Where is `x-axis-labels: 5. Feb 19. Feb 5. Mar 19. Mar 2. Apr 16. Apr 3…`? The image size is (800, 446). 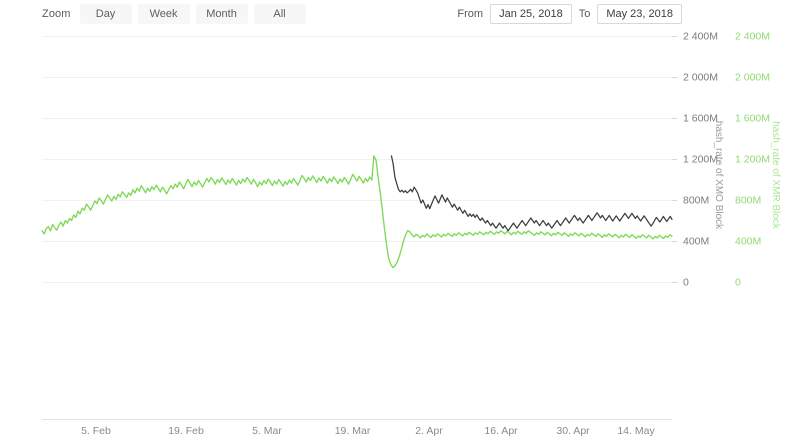
x-axis-labels: 5. Feb 19. Feb 5. Mar 19. Mar 2. Apr 16. Apr 3… is located at coordinates (368, 431).